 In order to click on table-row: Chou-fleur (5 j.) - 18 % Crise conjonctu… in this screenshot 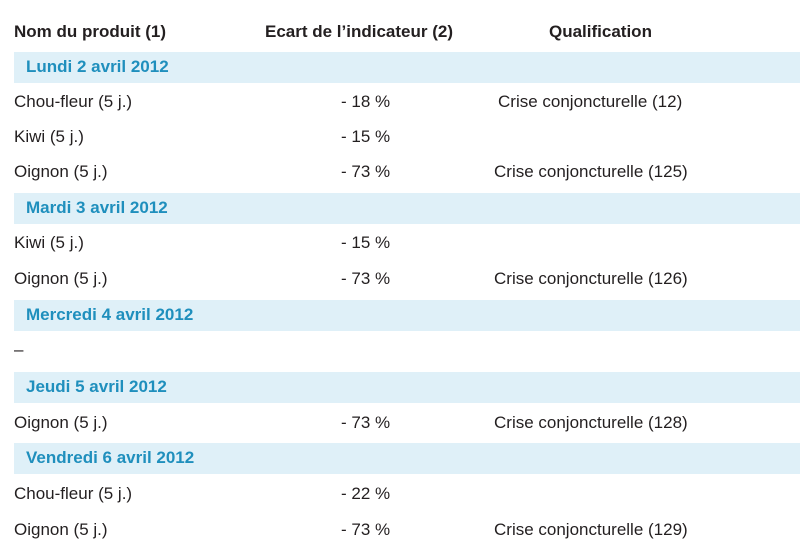, I will do `click(400, 102)`.